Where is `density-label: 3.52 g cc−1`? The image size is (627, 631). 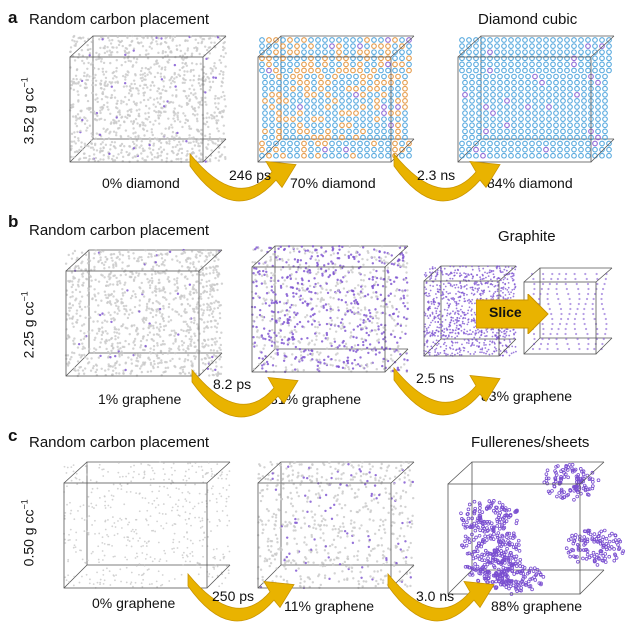 density-label: 3.52 g cc−1 is located at coordinates (28, 111).